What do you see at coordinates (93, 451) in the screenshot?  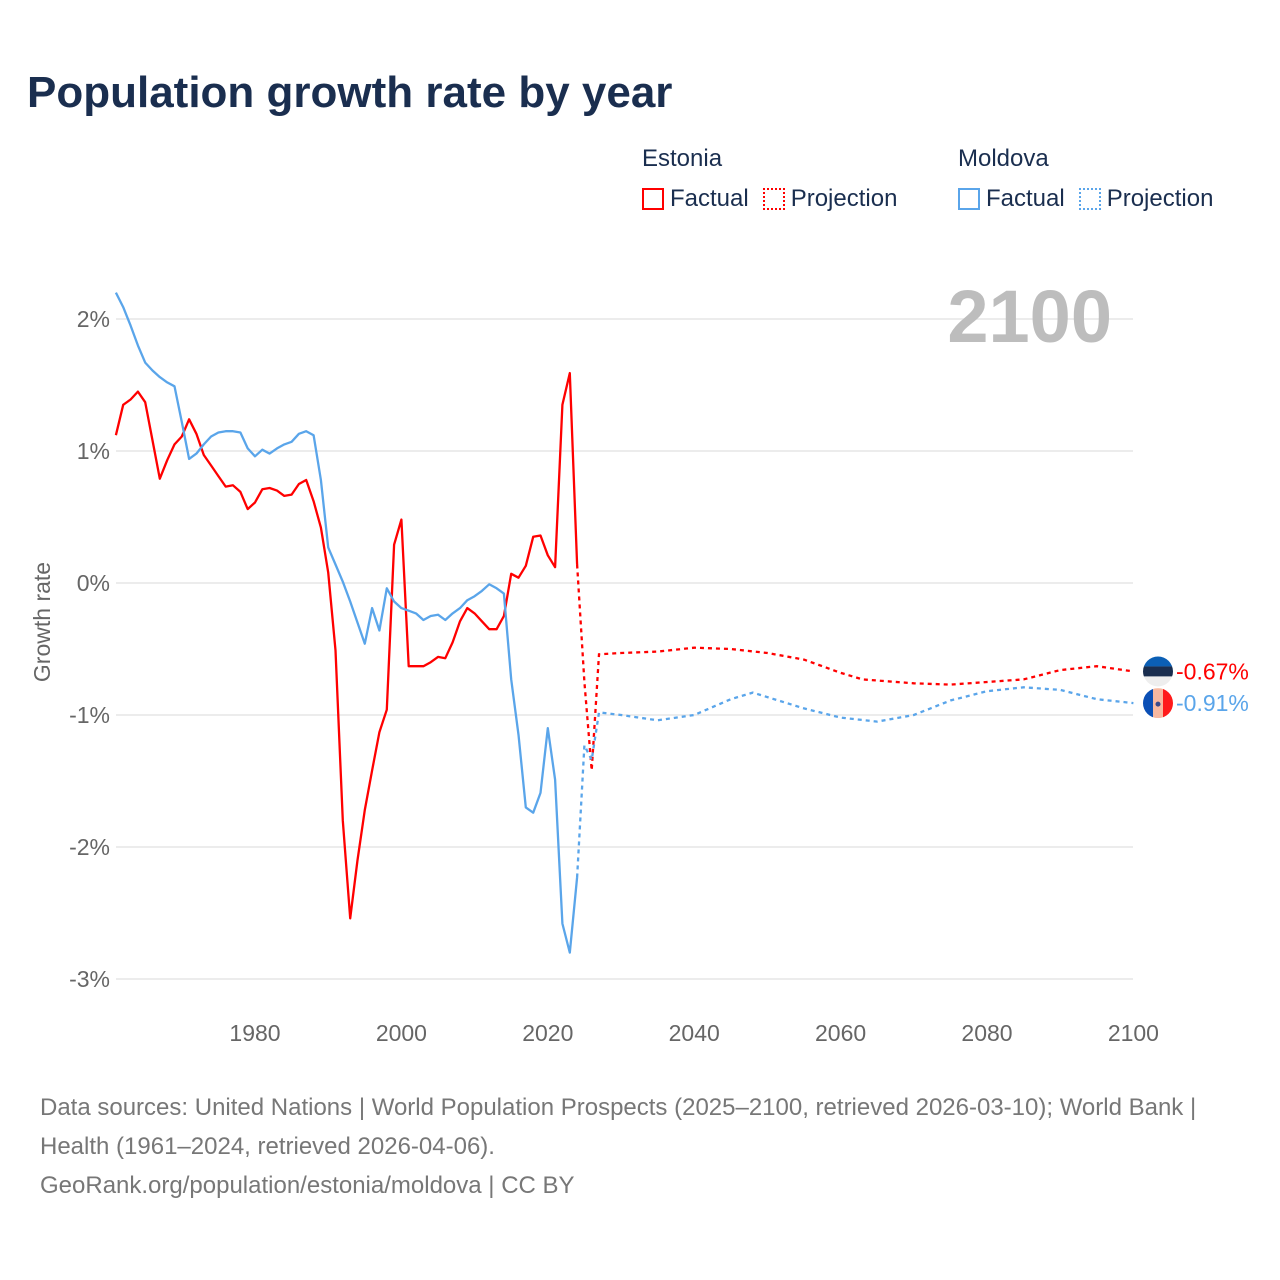 I see `y-tick-label: 1%` at bounding box center [93, 451].